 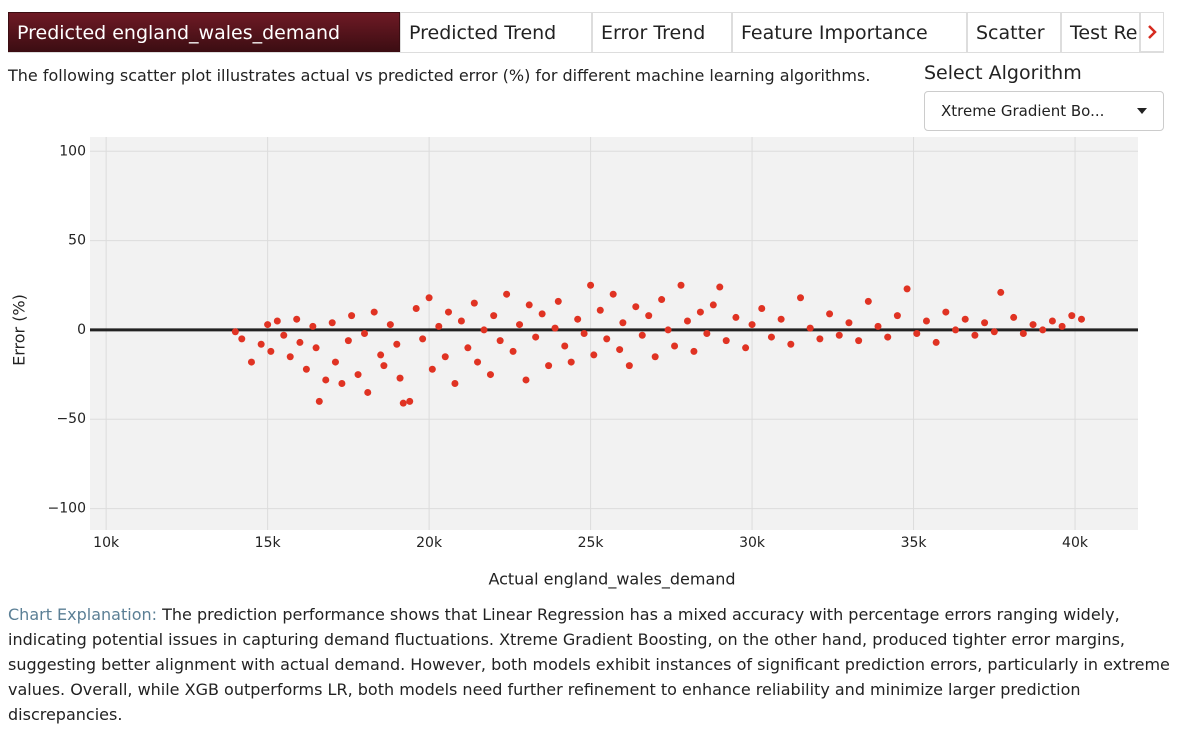 I want to click on caret-icon, so click(x=1142, y=111).